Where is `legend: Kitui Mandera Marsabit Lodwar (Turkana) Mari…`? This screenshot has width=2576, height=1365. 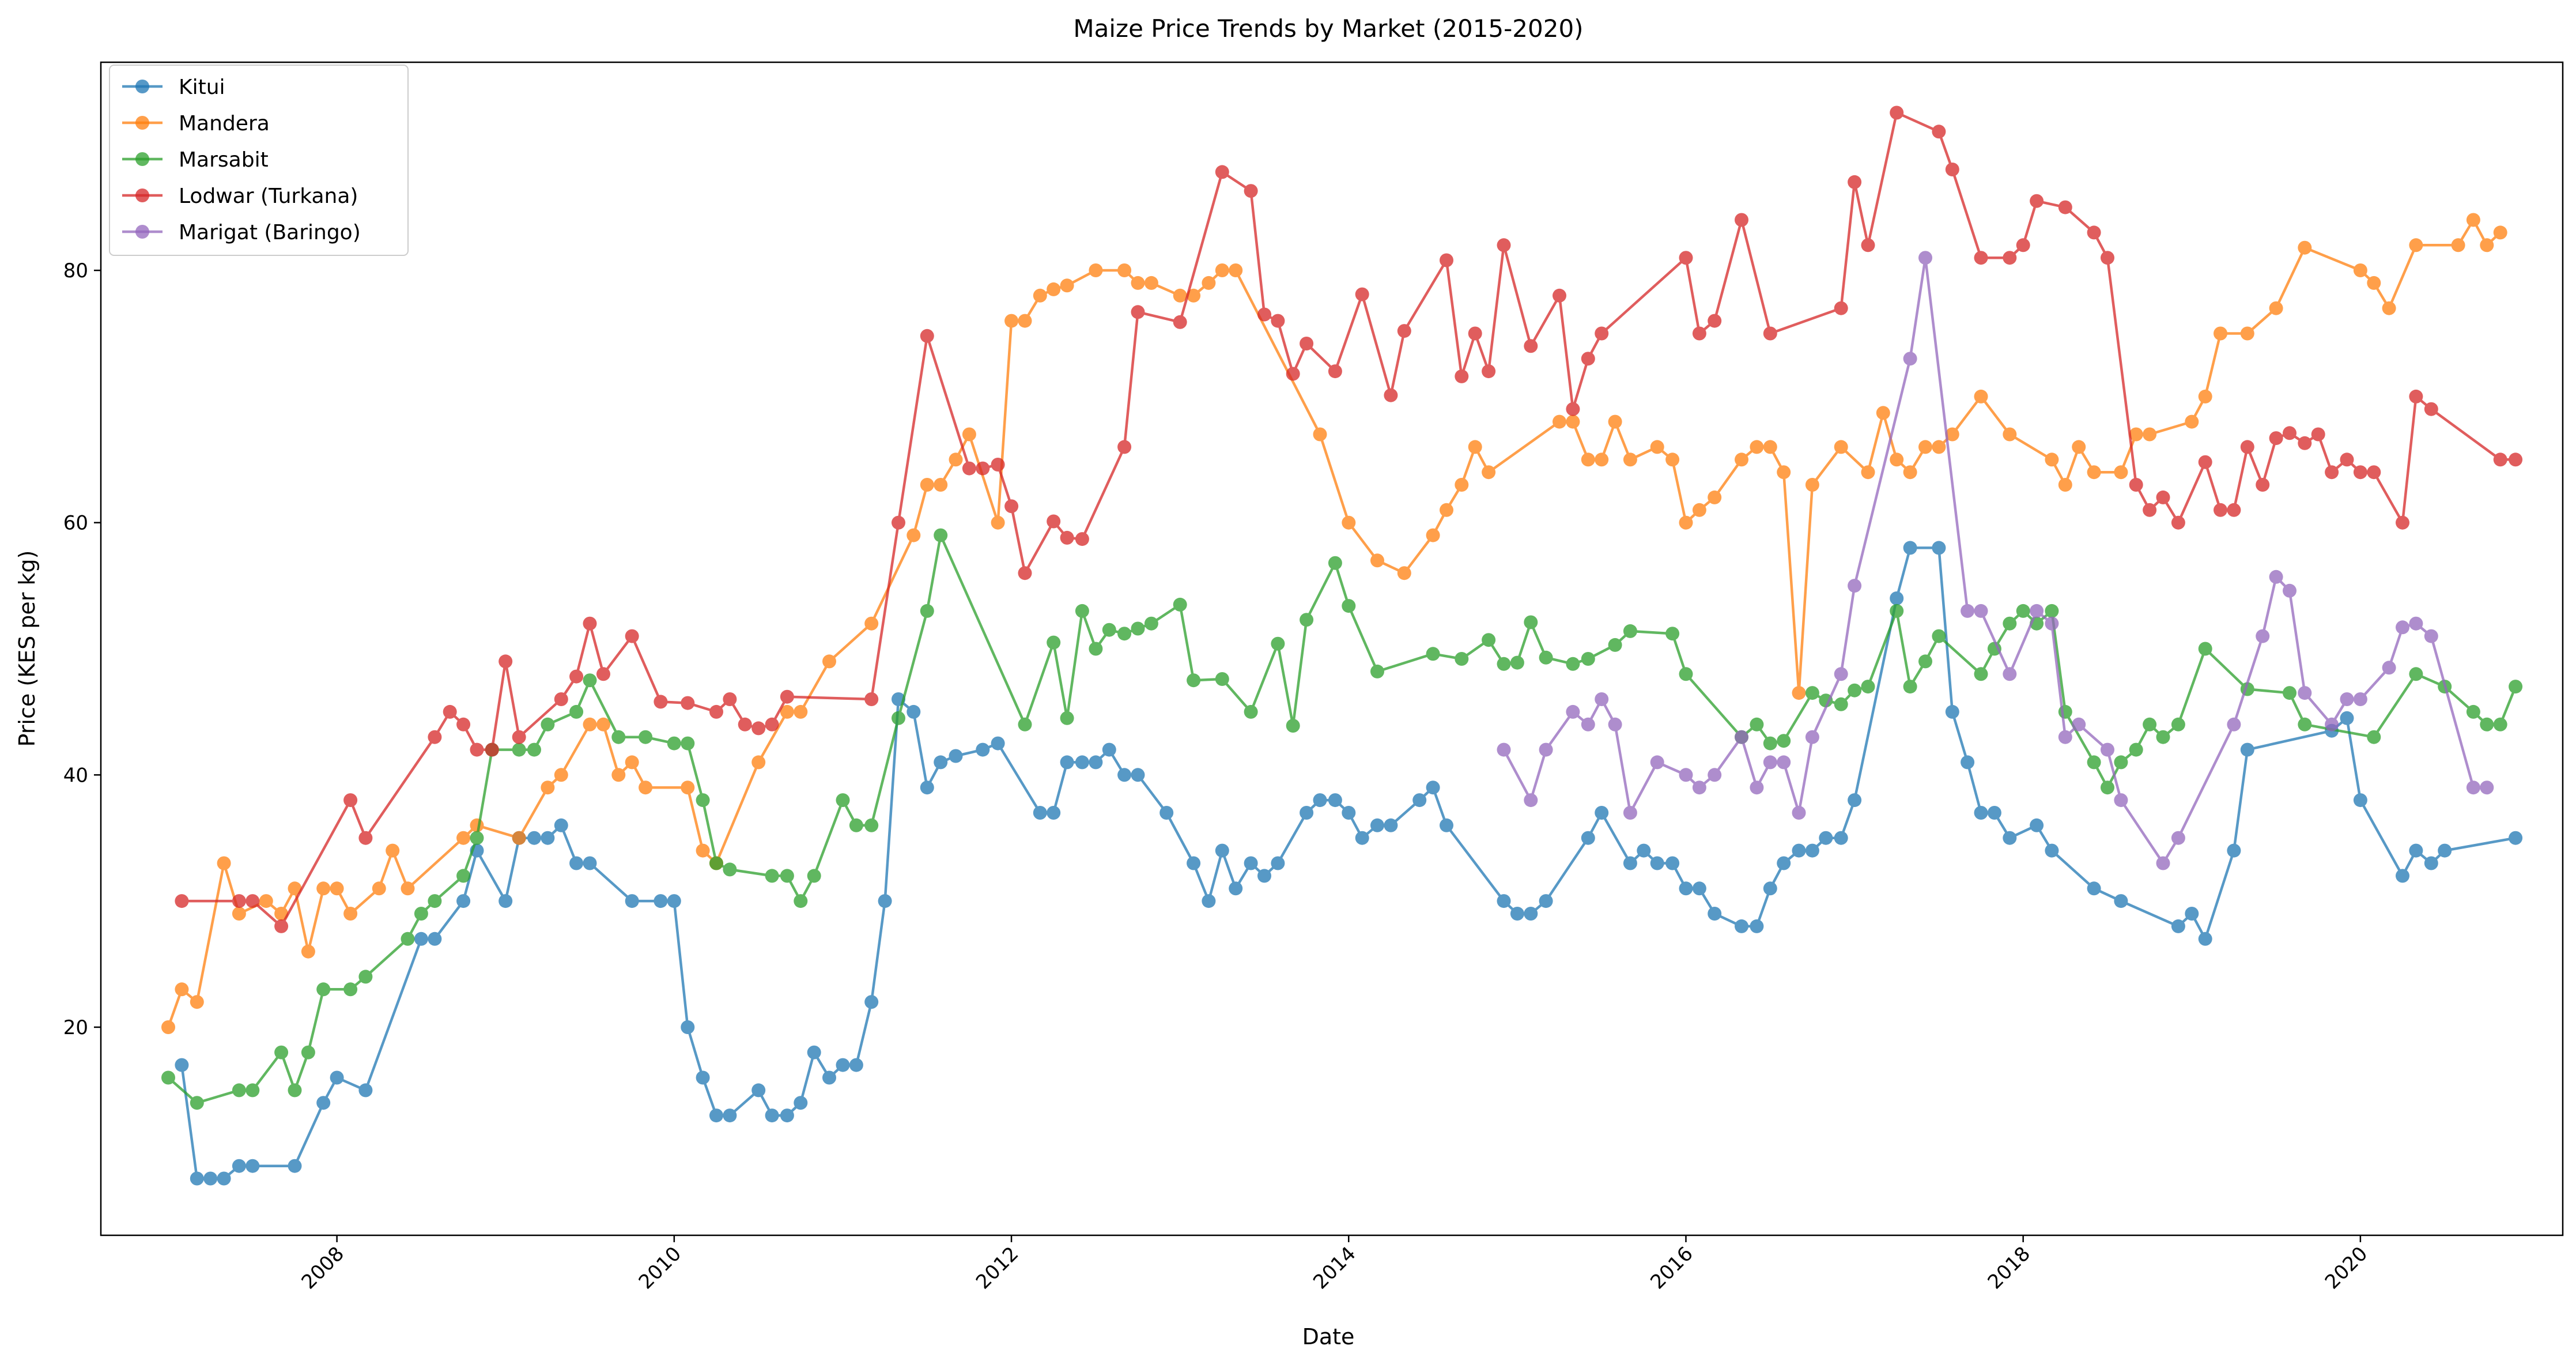
legend: Kitui Mandera Marsabit Lodwar (Turkana) Mari… is located at coordinates (259, 161).